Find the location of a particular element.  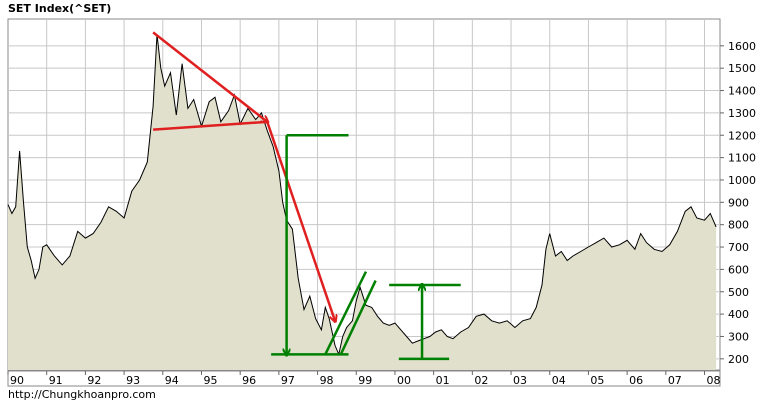

x-tick-label: 96 is located at coordinates (249, 380).